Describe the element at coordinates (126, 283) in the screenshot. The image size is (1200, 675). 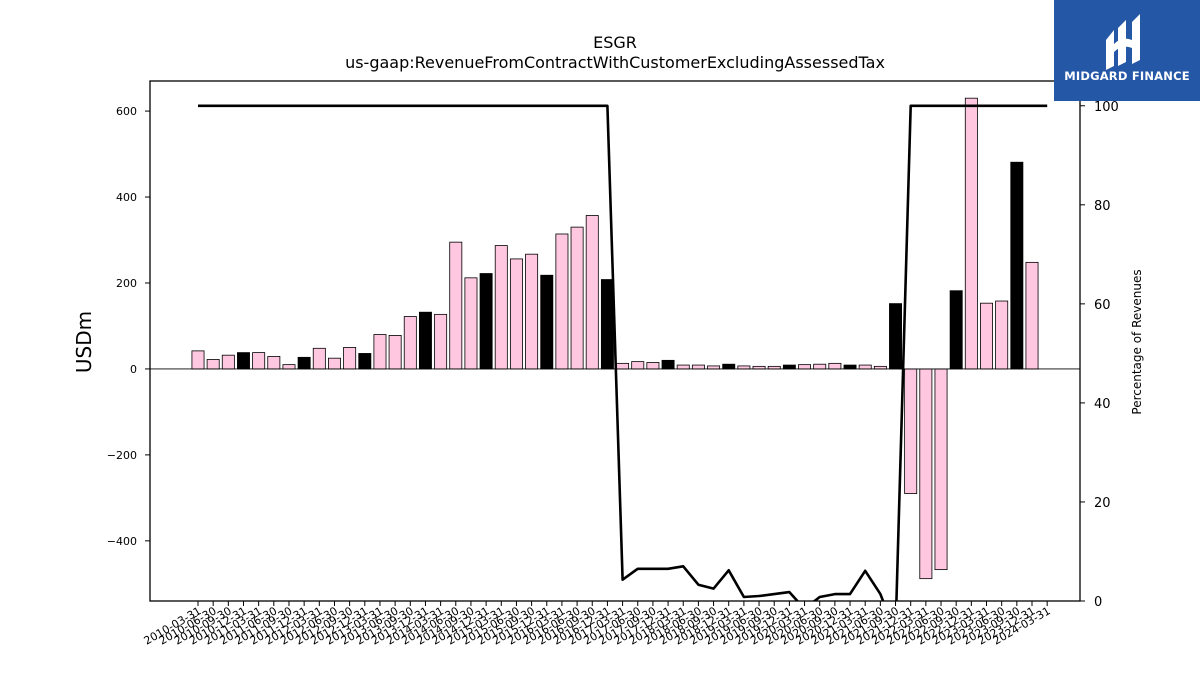
I see `y-tick-label: 200` at that location.